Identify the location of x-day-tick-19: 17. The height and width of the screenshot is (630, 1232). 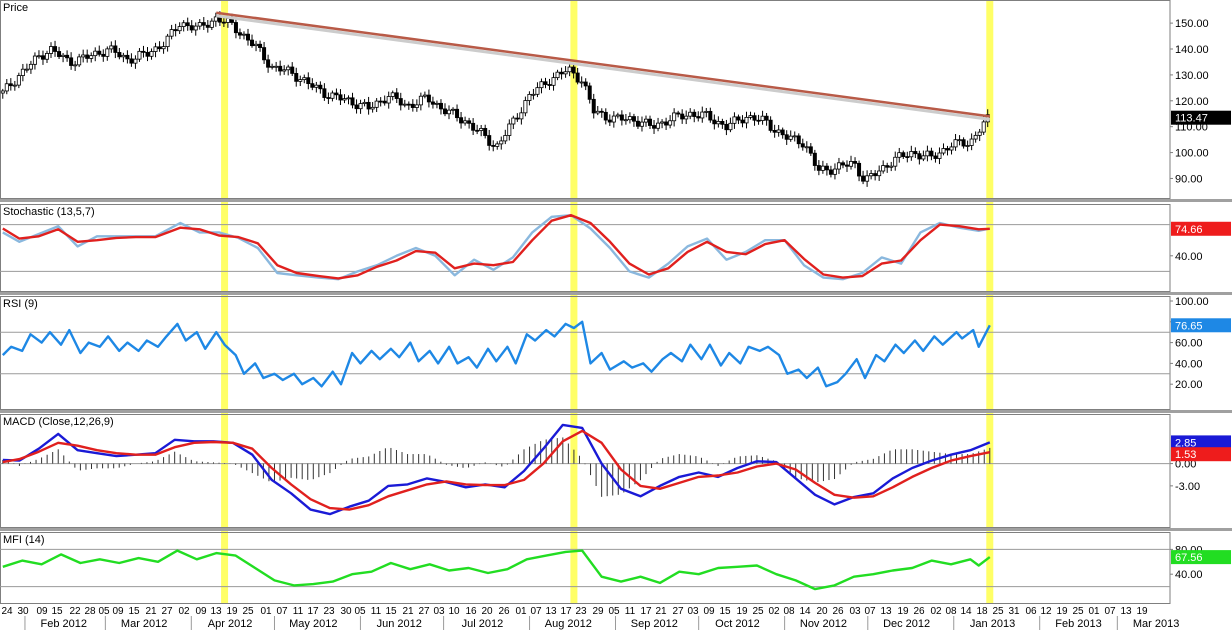
(313, 611).